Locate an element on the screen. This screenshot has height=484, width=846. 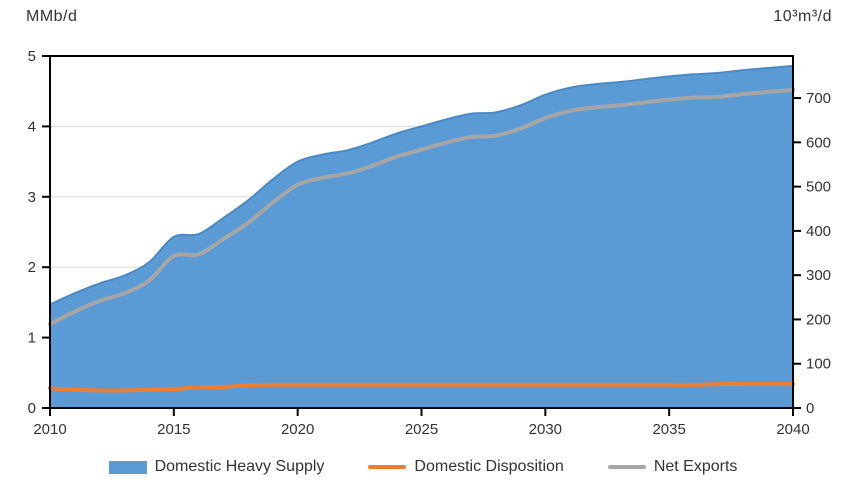
legend-item-domestic-disposition: Domestic Disposition is located at coordinates (466, 467).